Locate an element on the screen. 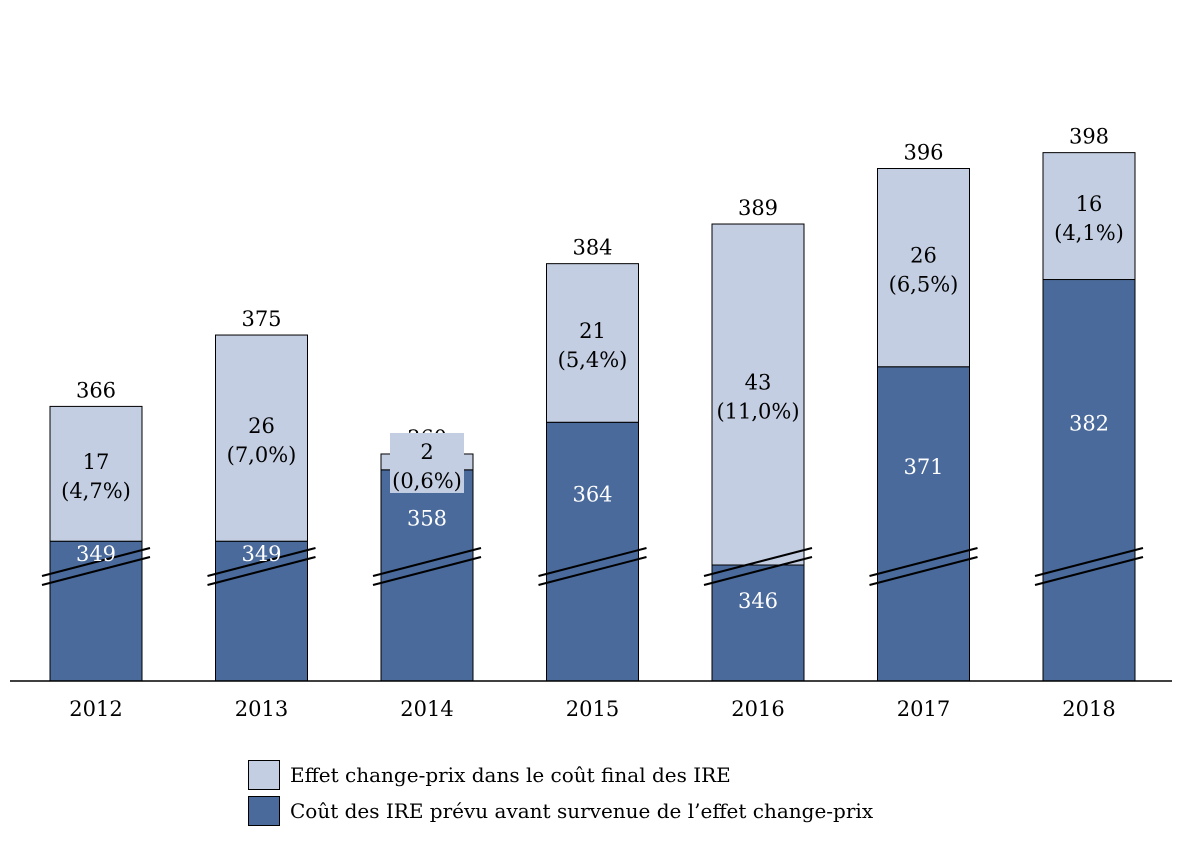 The image size is (1185, 842). legend-swatch-cout is located at coordinates (264, 811).